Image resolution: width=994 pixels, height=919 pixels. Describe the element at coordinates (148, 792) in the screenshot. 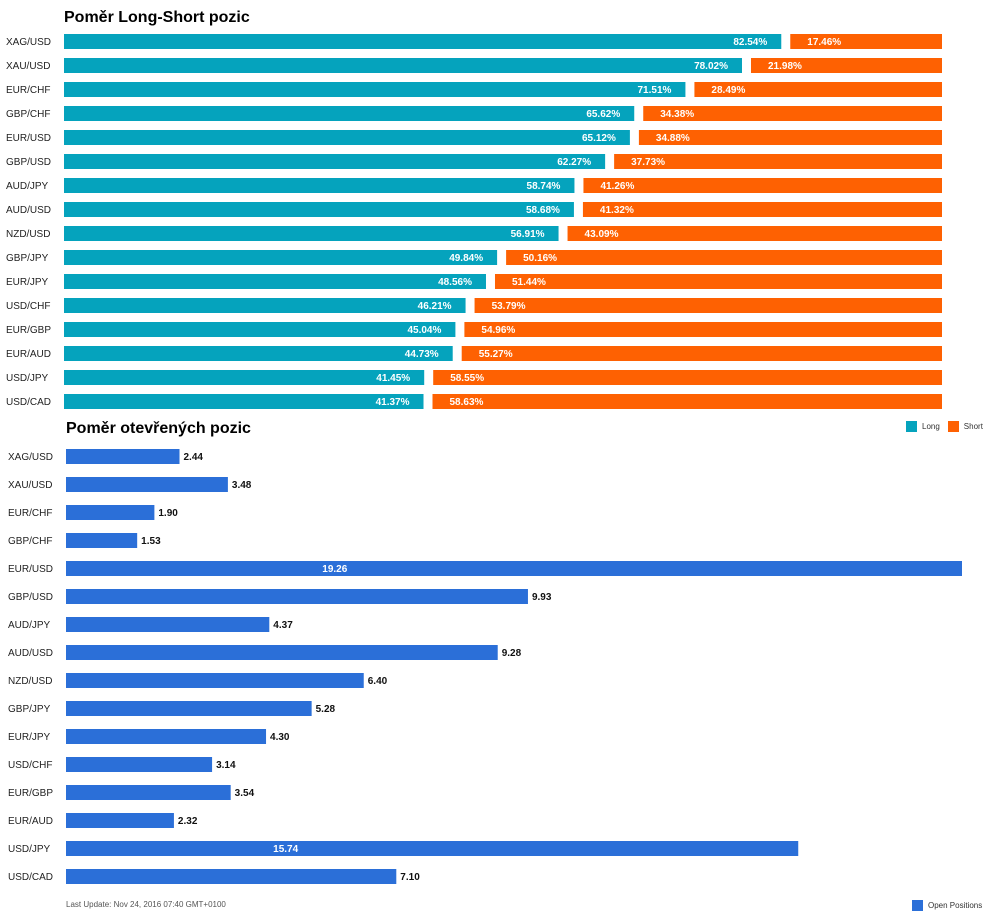

I see `op-bar-eur-gbp` at that location.